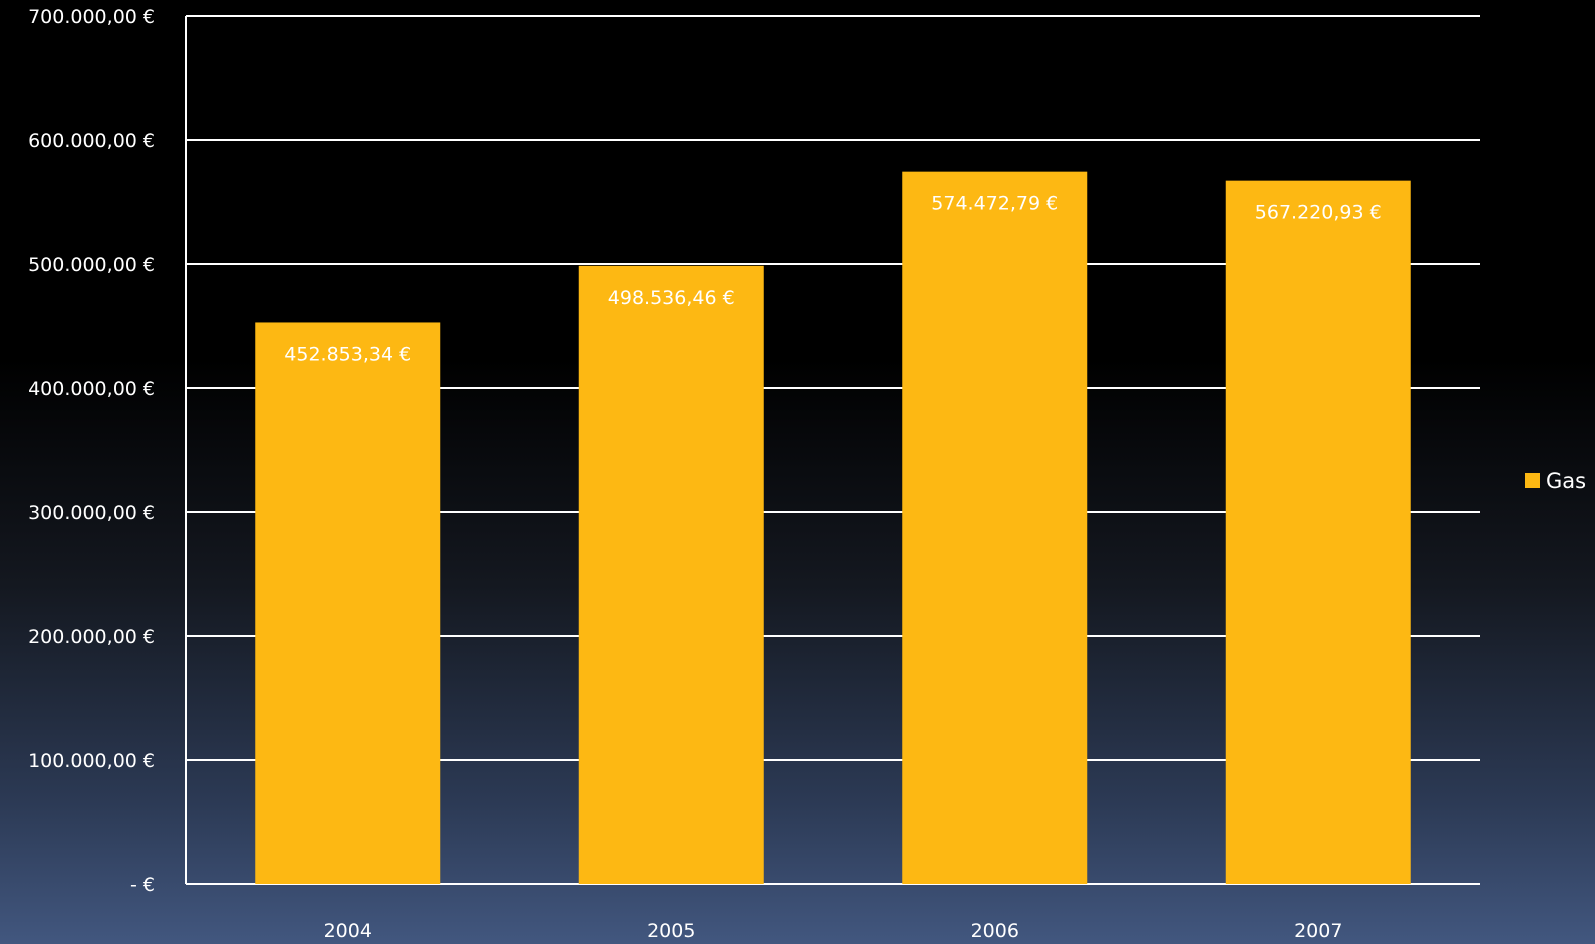 The width and height of the screenshot is (1595, 944). I want to click on bar-2006, so click(995, 527).